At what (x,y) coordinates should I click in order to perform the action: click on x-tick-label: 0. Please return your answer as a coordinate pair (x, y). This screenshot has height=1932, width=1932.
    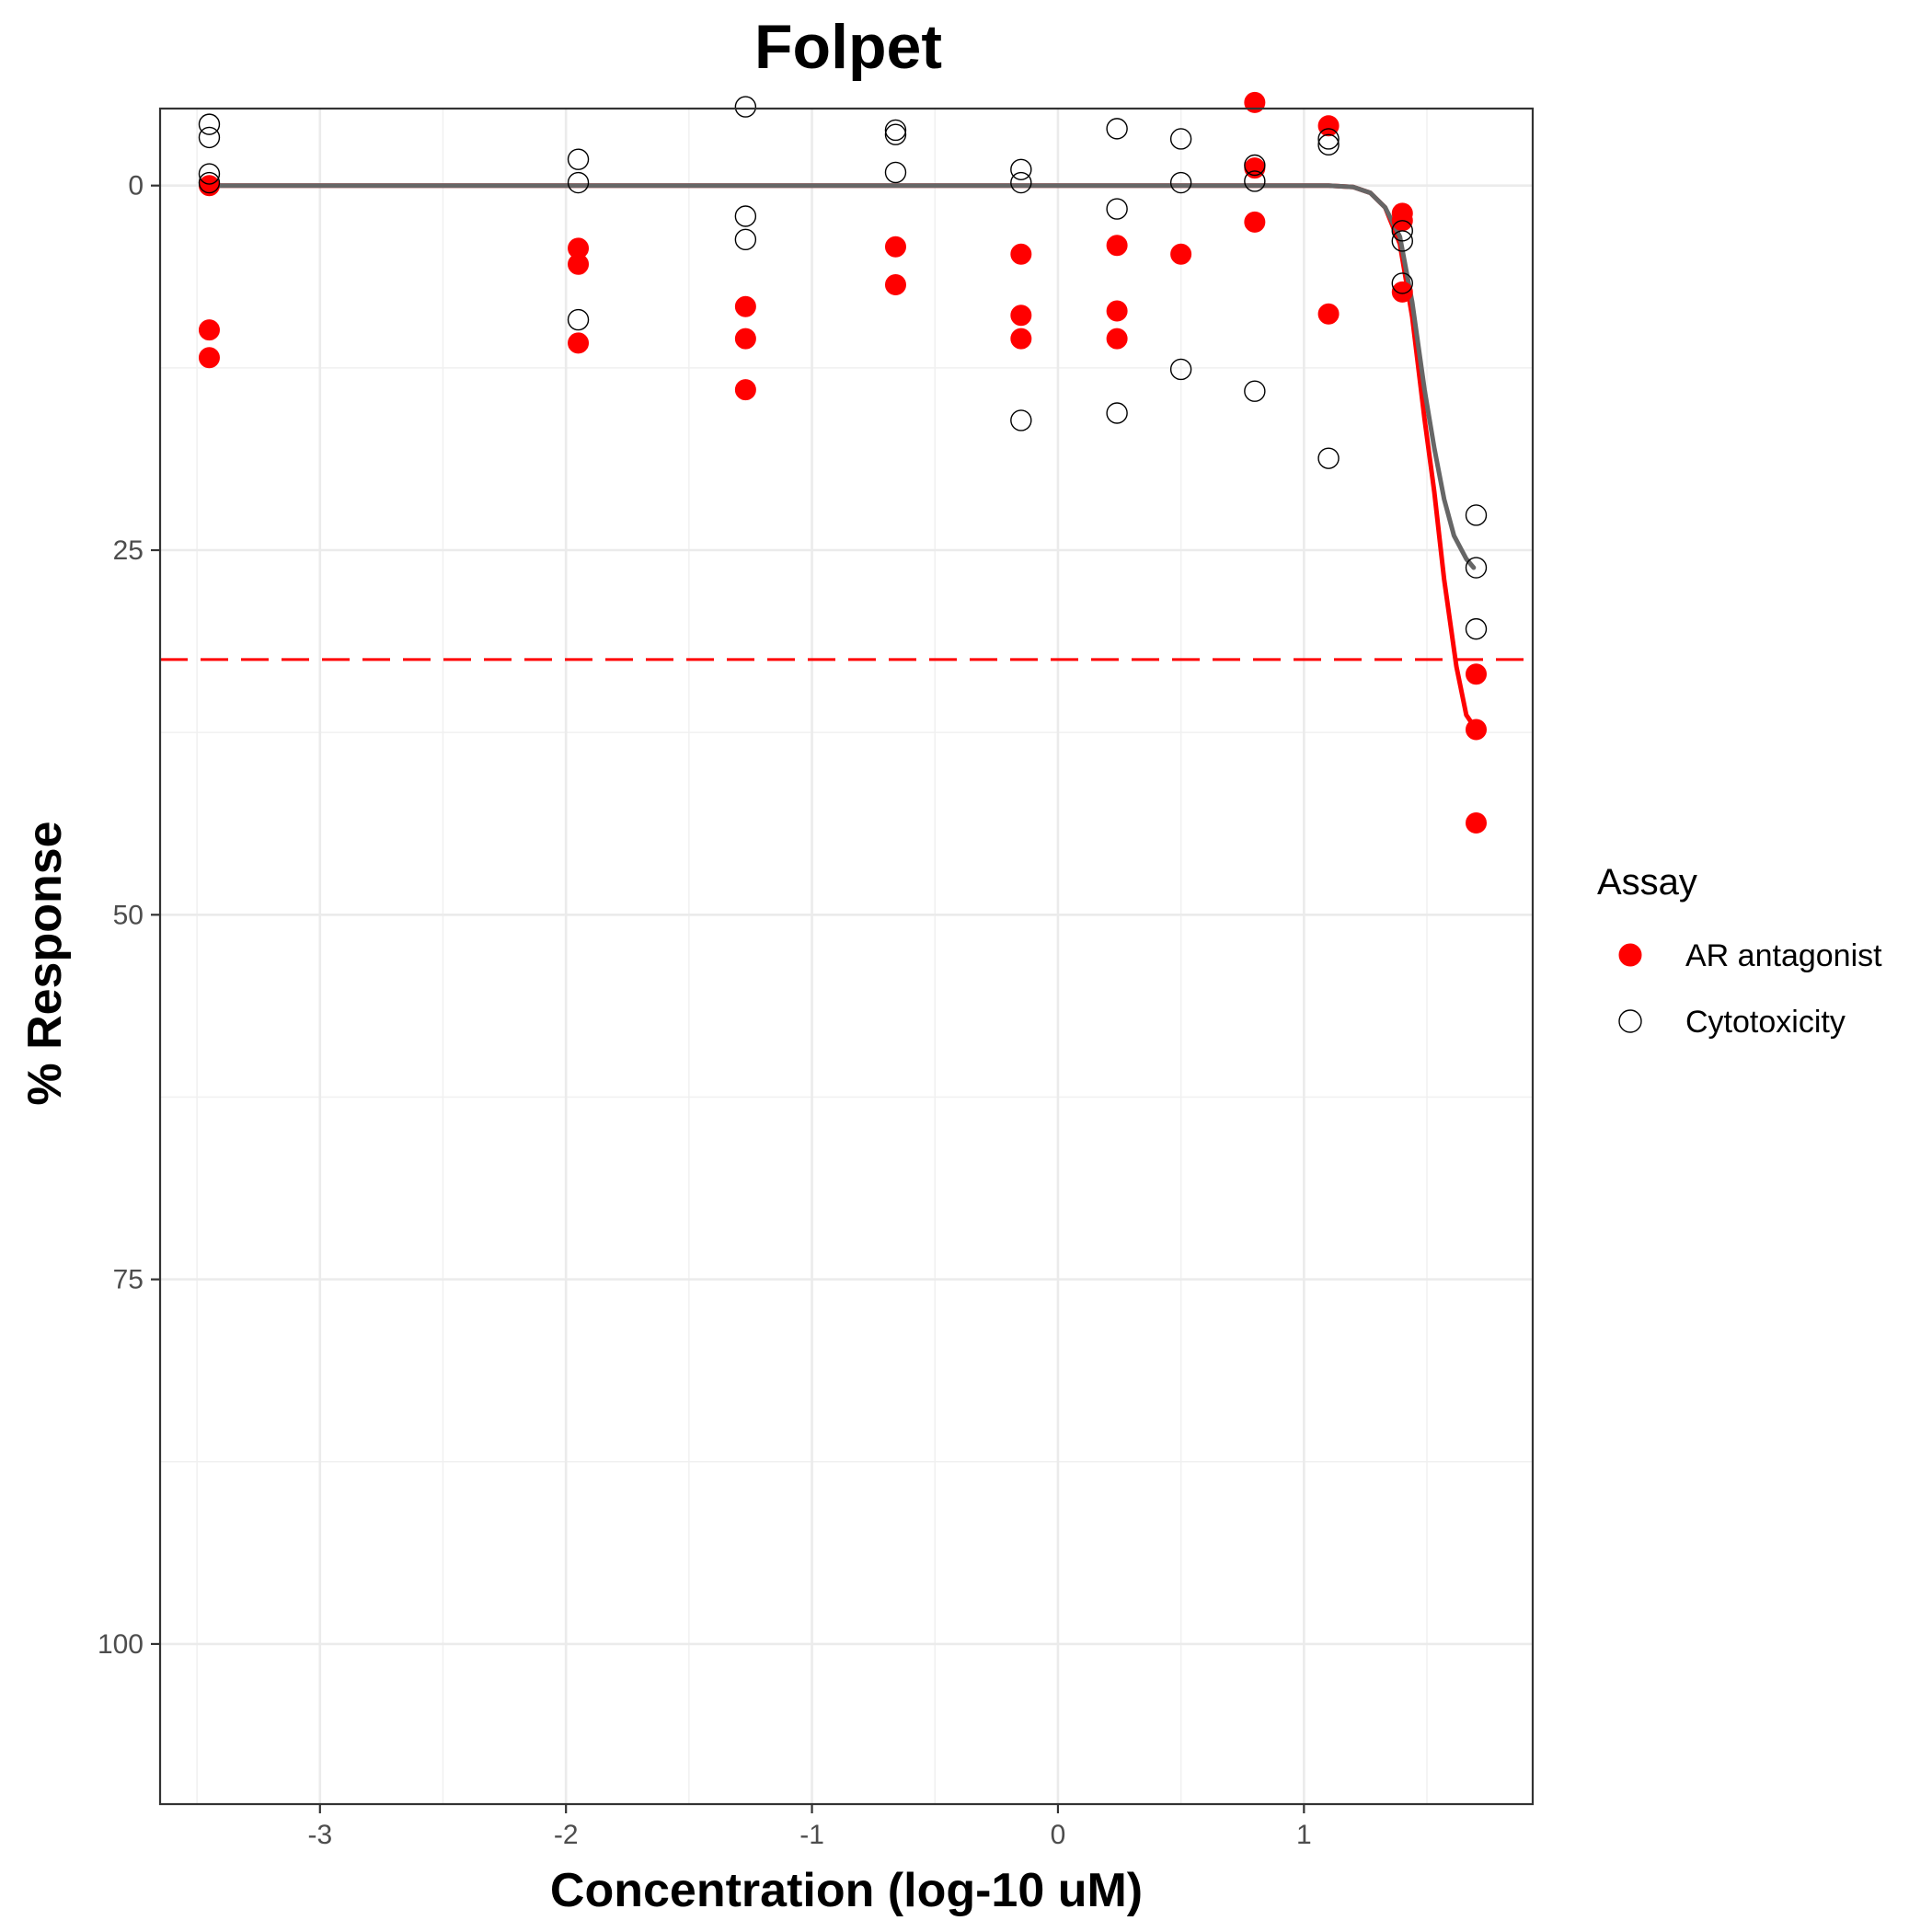
    Looking at the image, I should click on (1058, 1835).